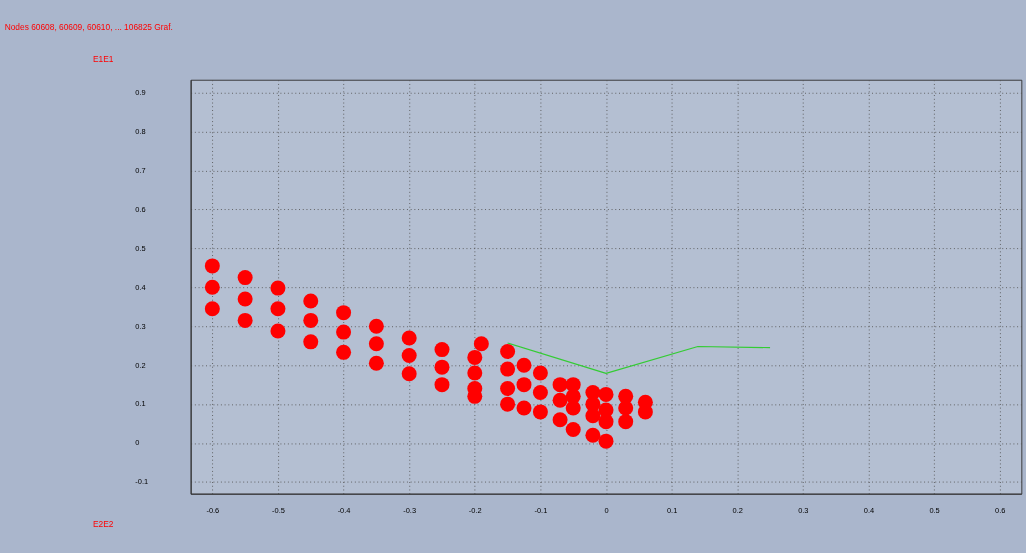 This screenshot has width=1026, height=554. I want to click on y-tick-label: 0.9, so click(140, 92).